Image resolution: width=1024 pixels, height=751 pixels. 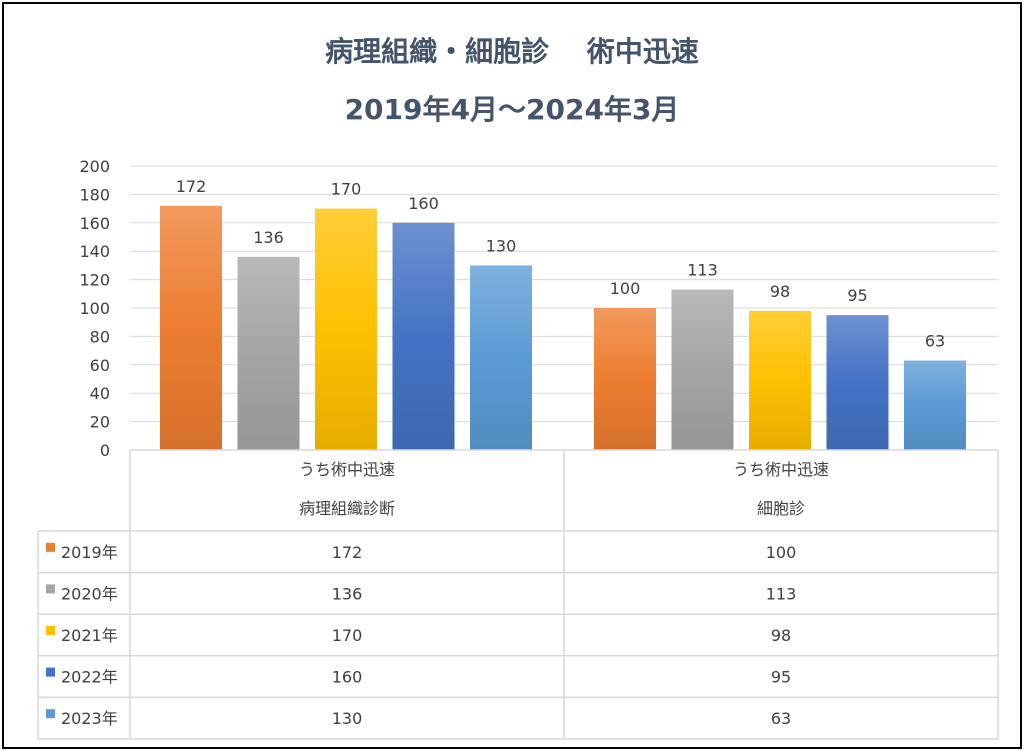 What do you see at coordinates (781, 508) in the screenshot?
I see `category-label: 細胞診` at bounding box center [781, 508].